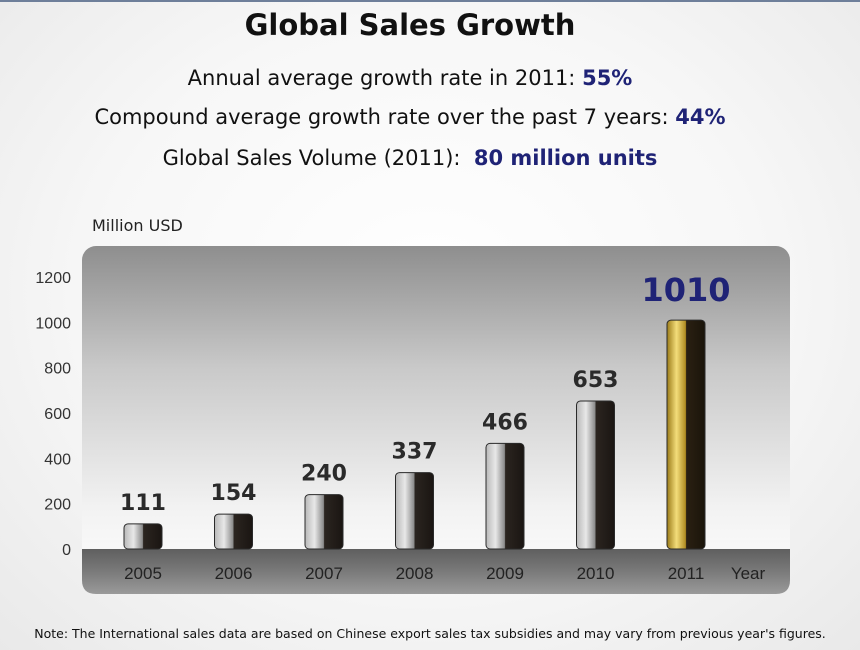  Describe the element at coordinates (748, 573) in the screenshot. I see `x-axis-label: Year` at that location.